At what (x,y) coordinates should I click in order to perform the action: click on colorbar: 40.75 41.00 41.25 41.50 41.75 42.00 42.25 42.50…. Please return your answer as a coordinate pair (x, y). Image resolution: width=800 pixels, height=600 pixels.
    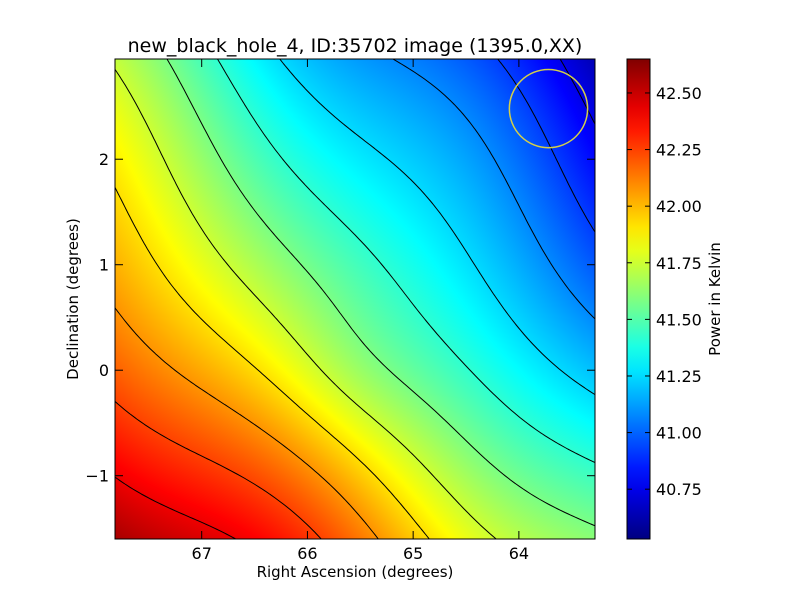
    Looking at the image, I should click on (675, 299).